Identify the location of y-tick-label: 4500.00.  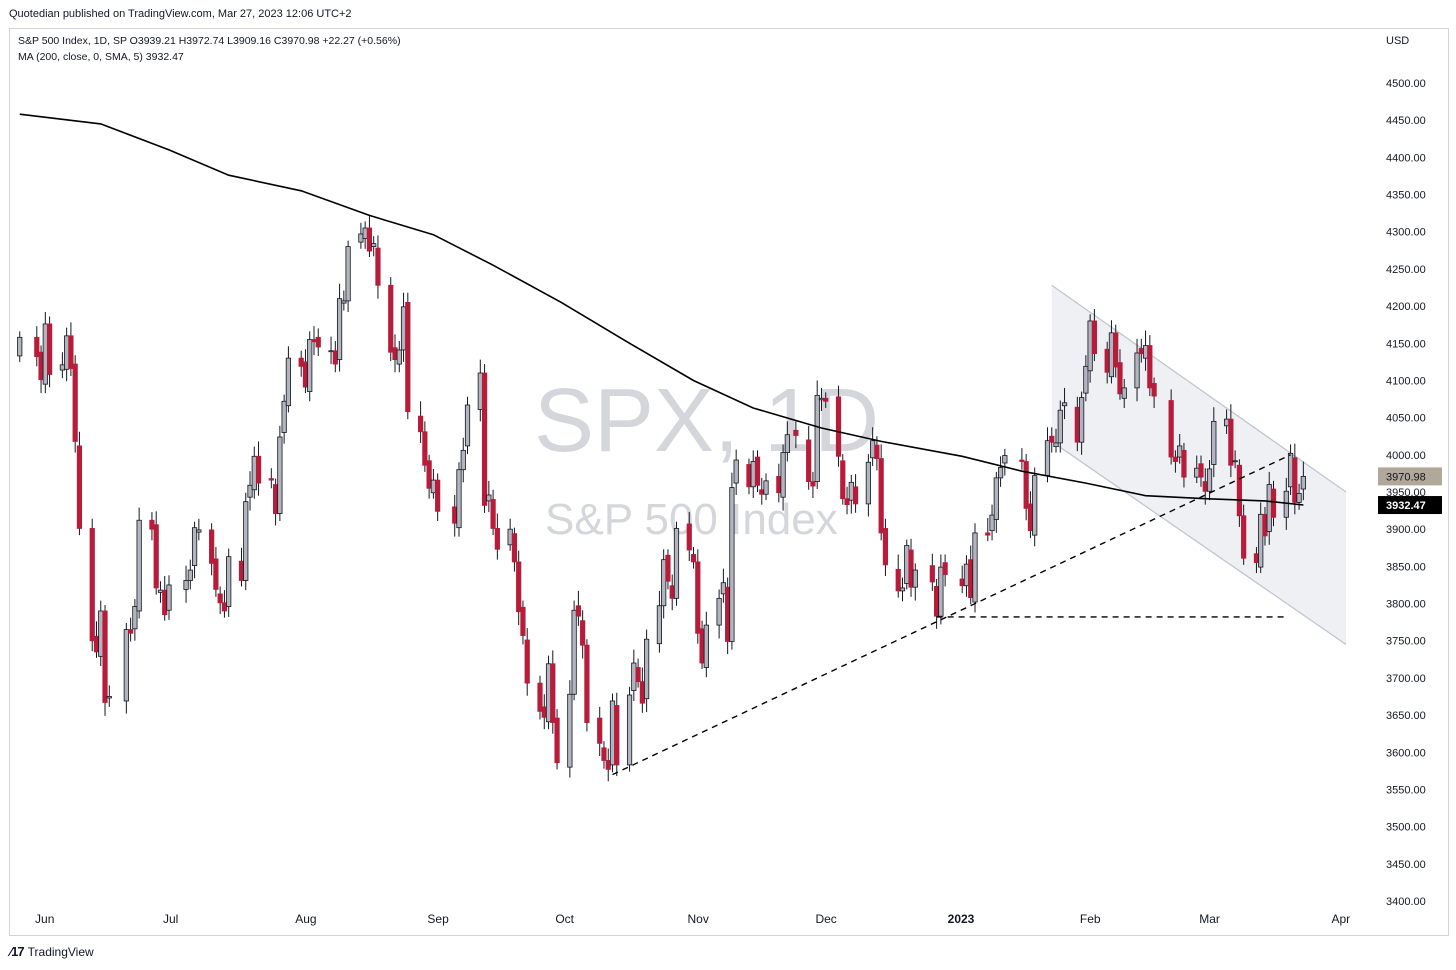
(1406, 84).